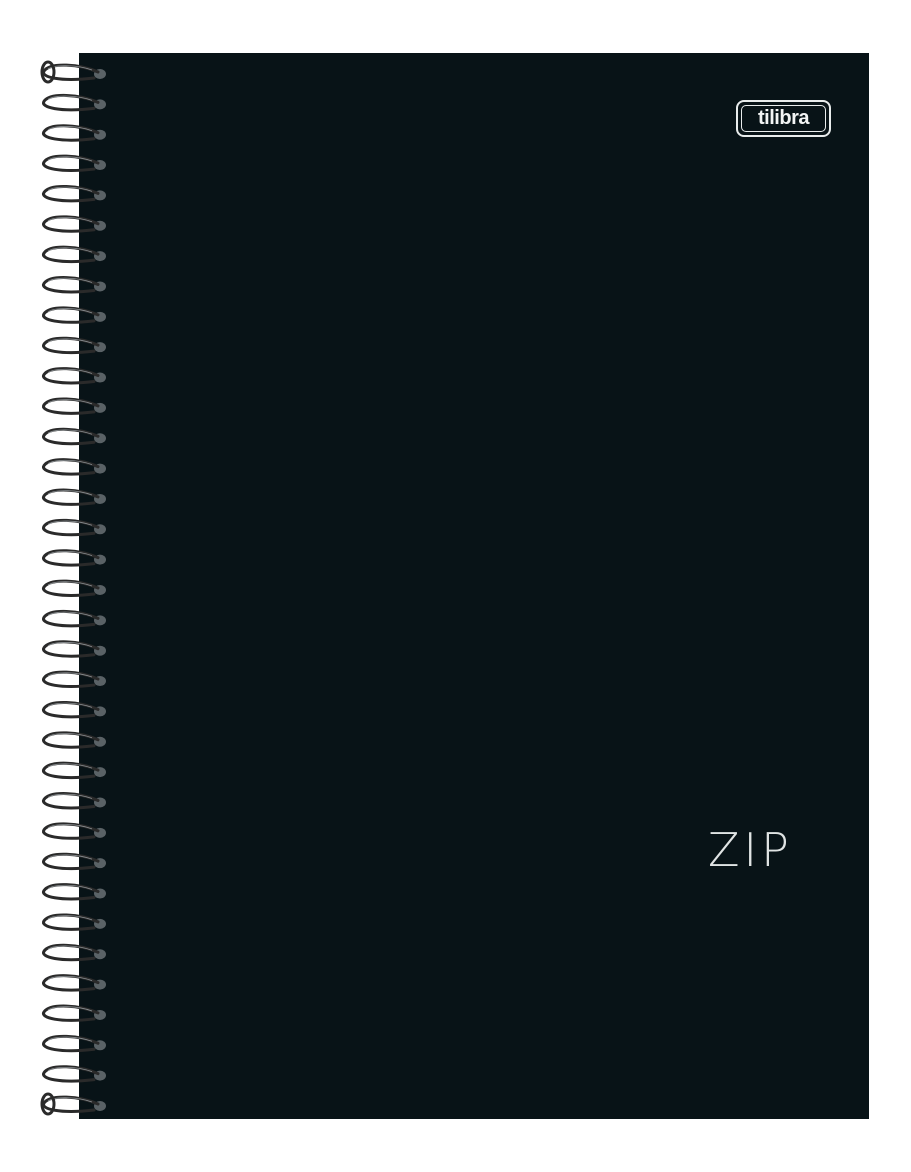 The image size is (911, 1172). I want to click on brand-logo: tilibra, so click(783, 118).